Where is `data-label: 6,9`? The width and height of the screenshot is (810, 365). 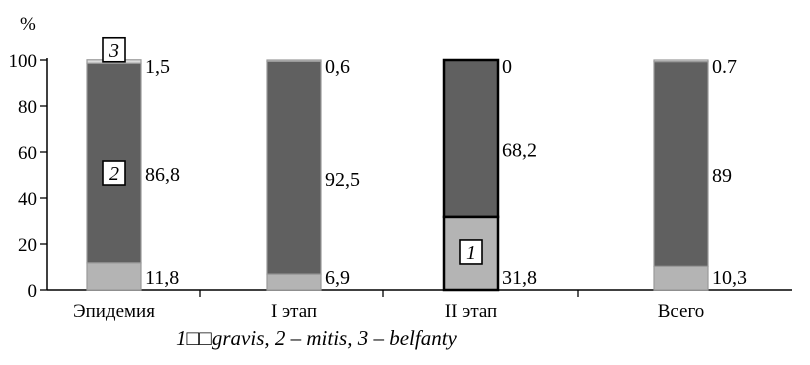 data-label: 6,9 is located at coordinates (337, 278).